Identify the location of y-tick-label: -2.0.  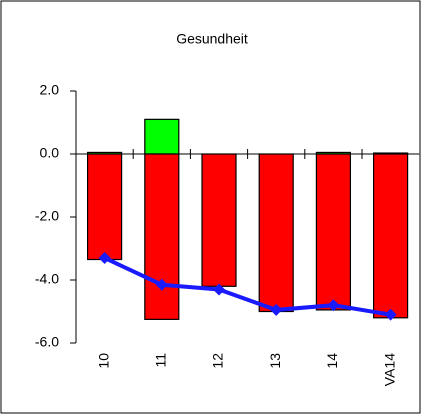
(47, 216).